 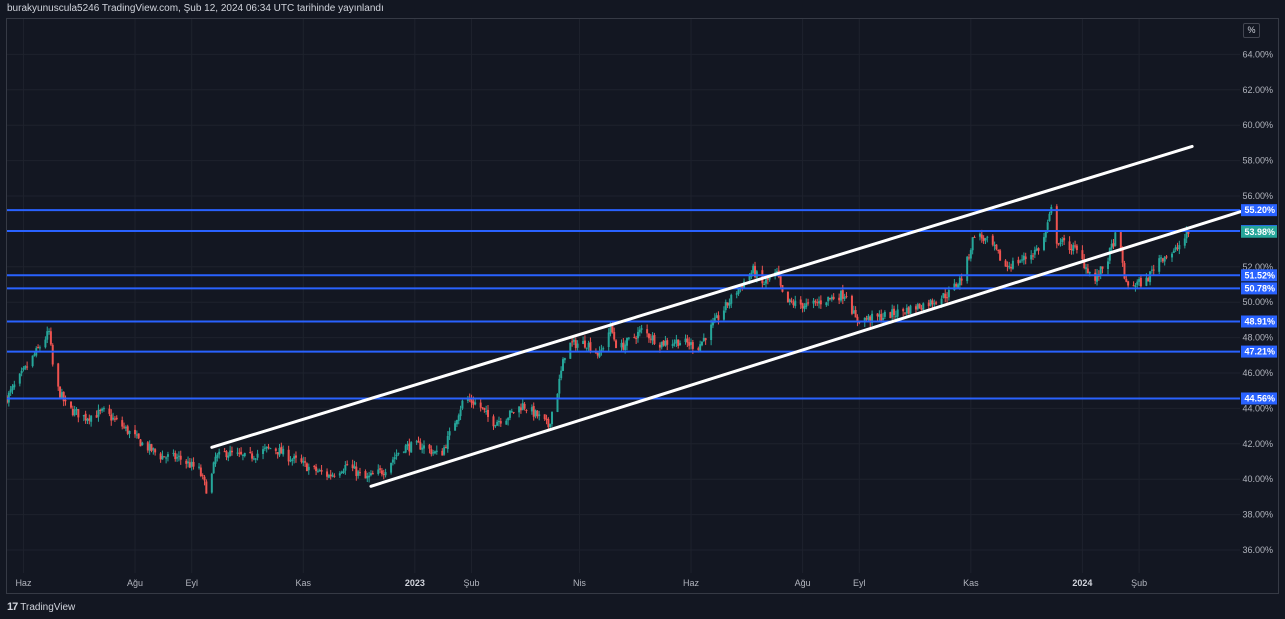 I want to click on y-tick-label: 42.00%, so click(x=1257, y=444).